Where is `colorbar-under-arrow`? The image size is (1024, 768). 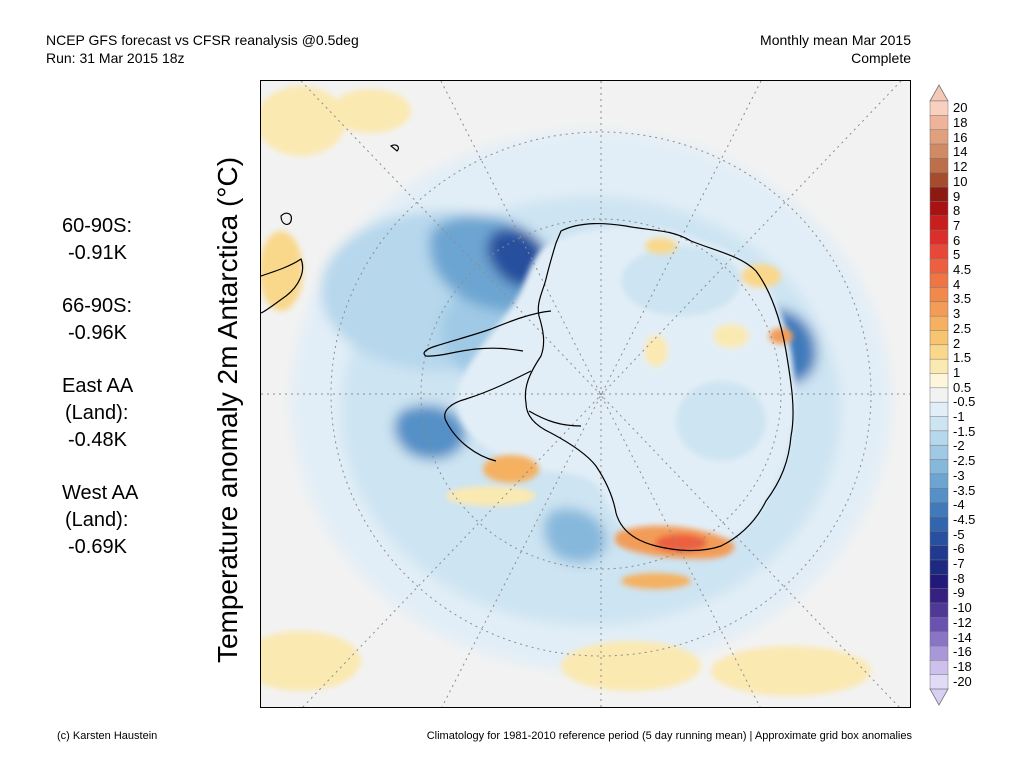 colorbar-under-arrow is located at coordinates (939, 697).